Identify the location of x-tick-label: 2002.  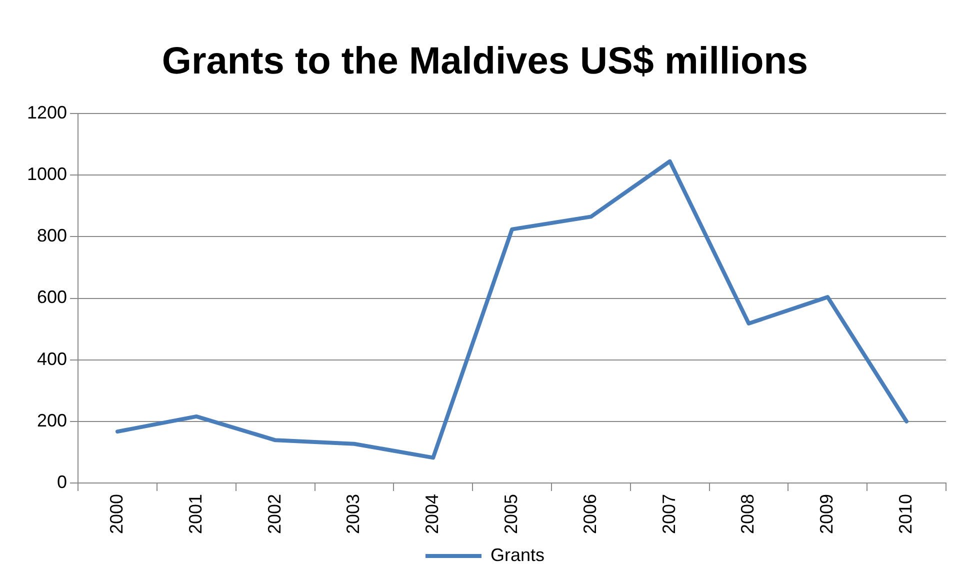
(274, 514).